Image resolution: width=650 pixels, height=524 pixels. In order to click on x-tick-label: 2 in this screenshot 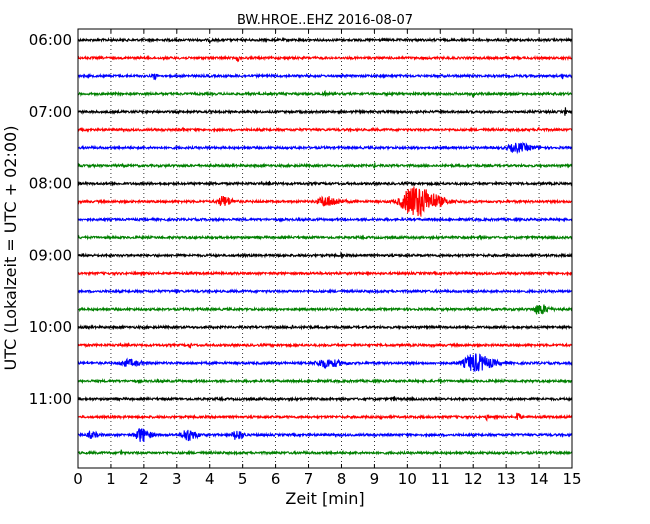, I will do `click(144, 479)`.